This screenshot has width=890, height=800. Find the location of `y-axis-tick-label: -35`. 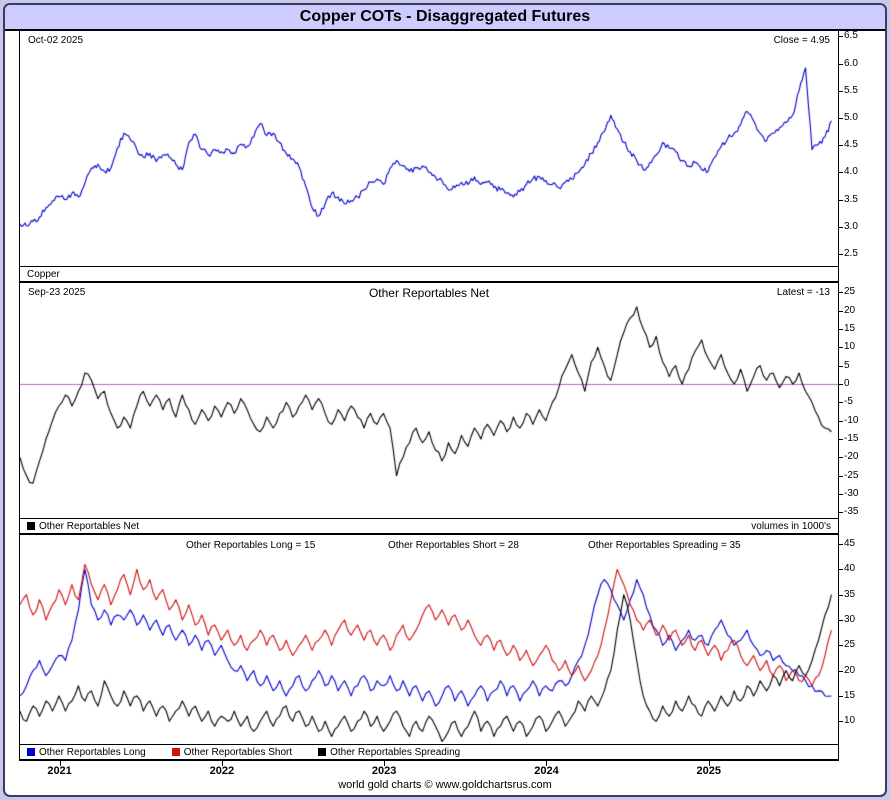

y-axis-tick-label: -35 is located at coordinates (848, 512).